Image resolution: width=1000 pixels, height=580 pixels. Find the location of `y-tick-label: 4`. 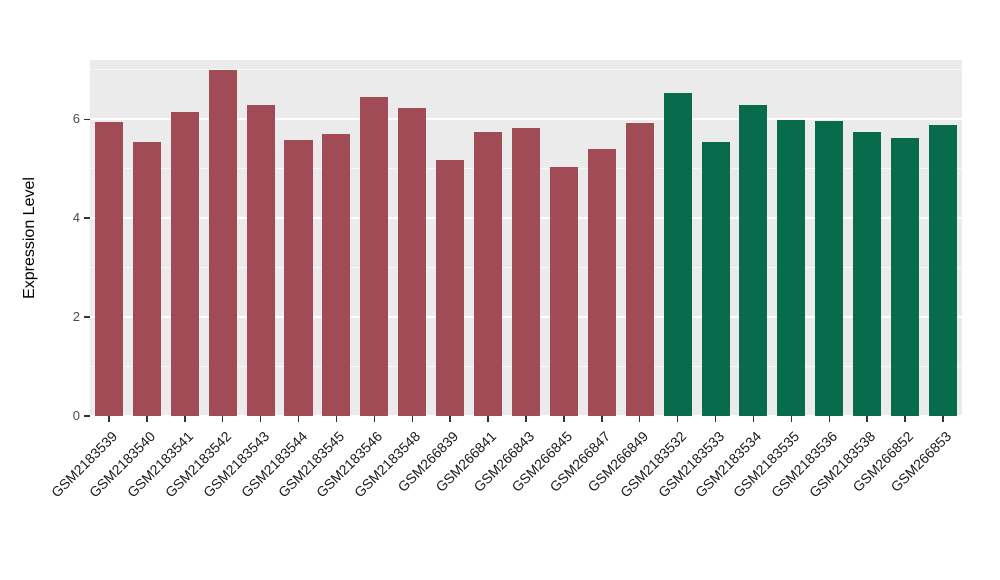

y-tick-label: 4 is located at coordinates (76, 218).